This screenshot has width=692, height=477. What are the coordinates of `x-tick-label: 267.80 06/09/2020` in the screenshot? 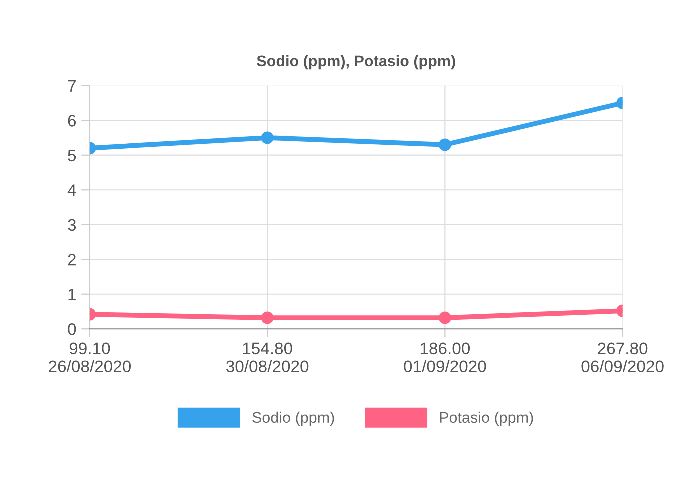 It's located at (623, 357).